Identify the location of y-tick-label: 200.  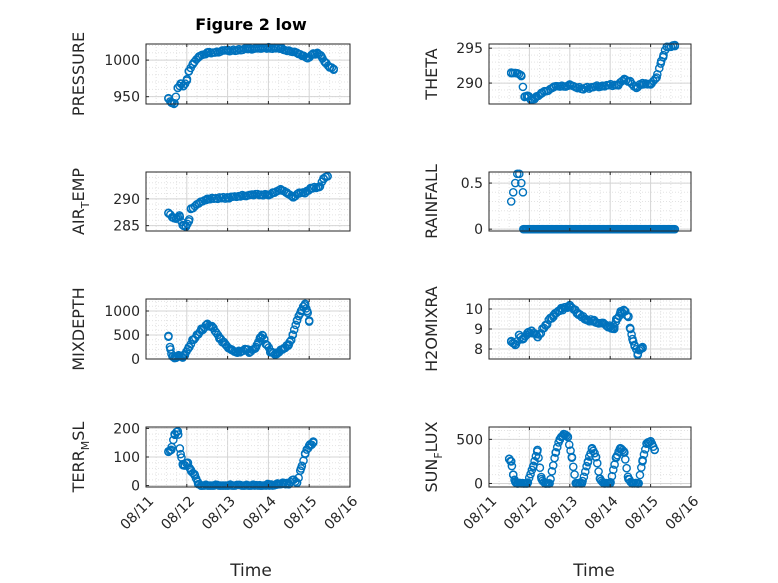
(126, 429).